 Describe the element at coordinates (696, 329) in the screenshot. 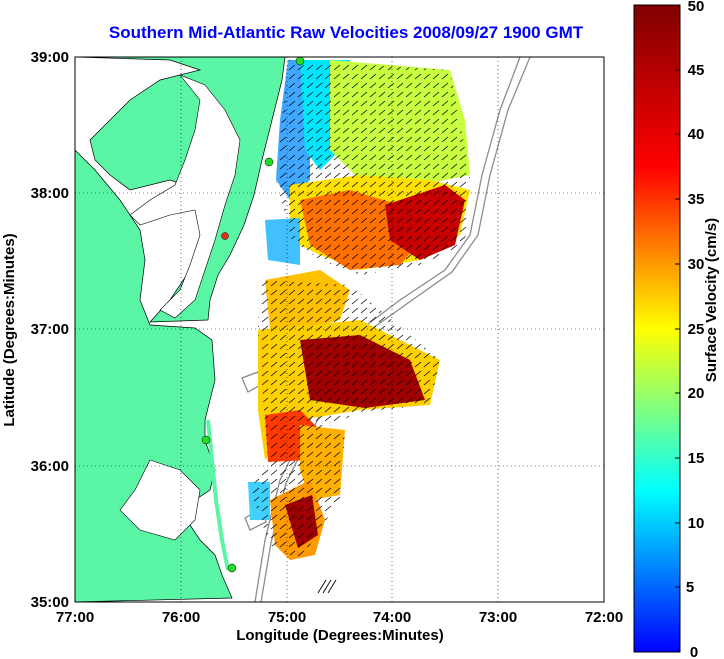

I see `colorbar-tick-label: 25` at that location.